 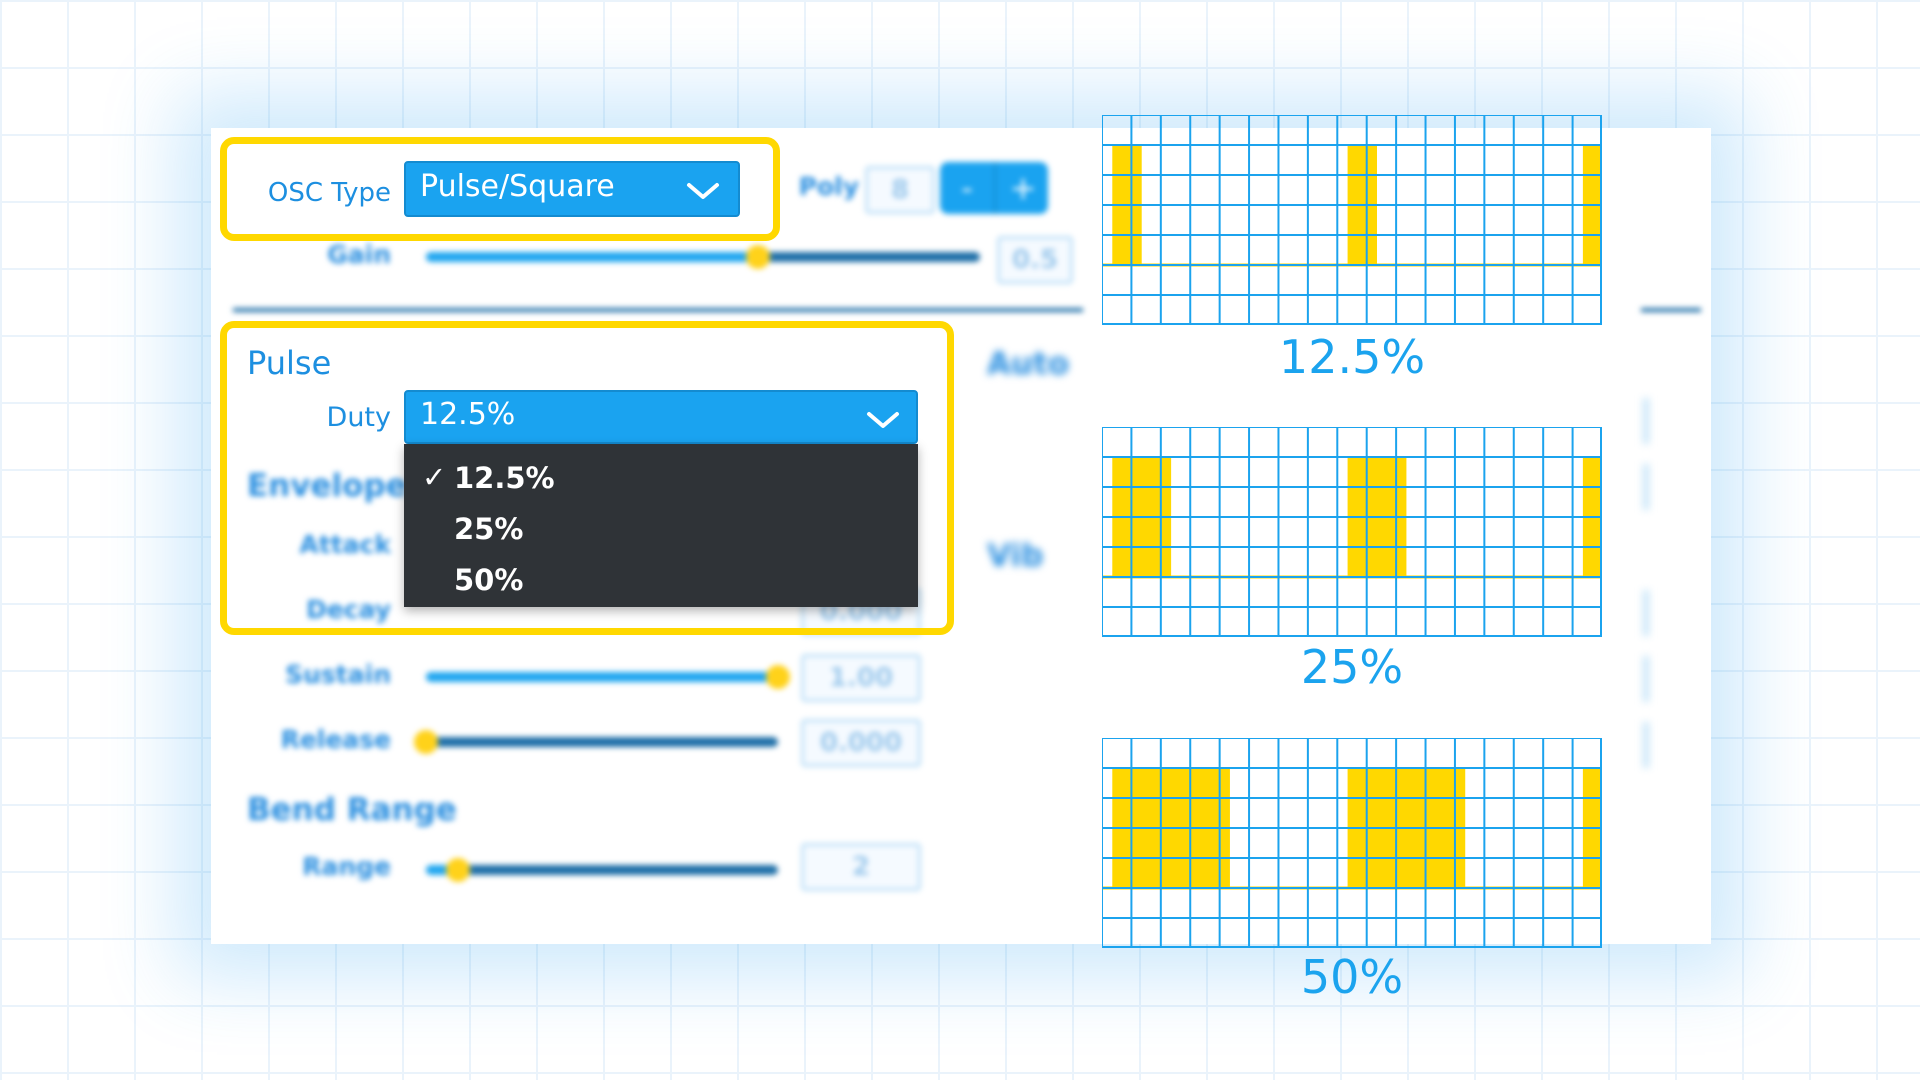 I want to click on range-input: 2, so click(x=861, y=867).